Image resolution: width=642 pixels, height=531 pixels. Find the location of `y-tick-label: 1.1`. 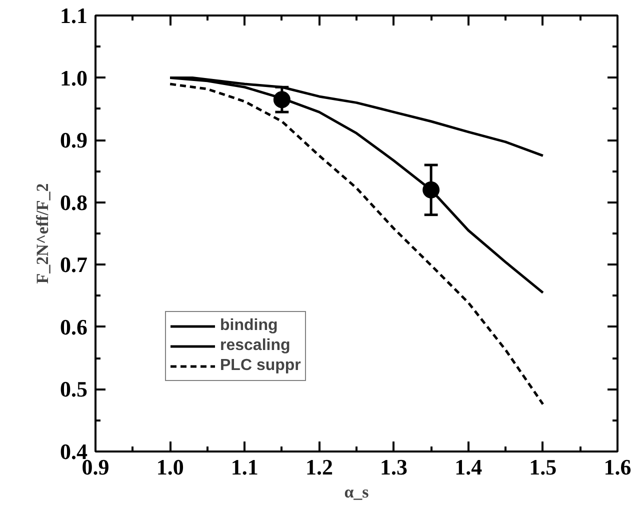

y-tick-label: 1.1 is located at coordinates (74, 15).